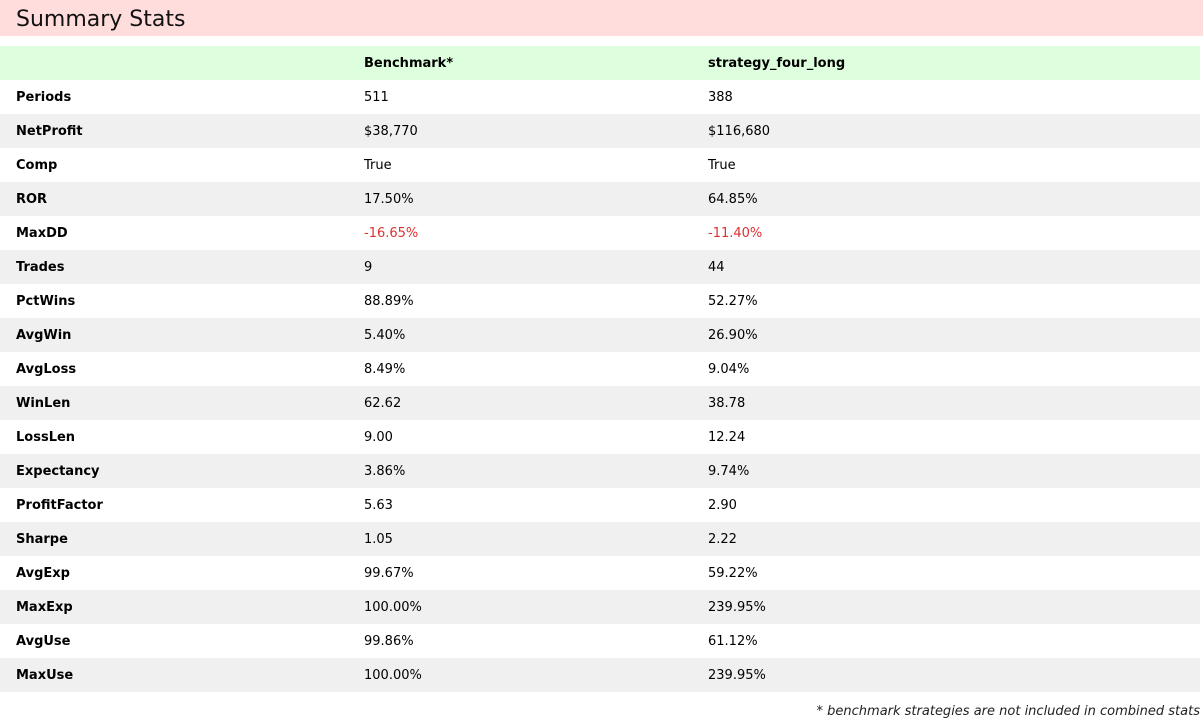 This screenshot has width=1203, height=722. I want to click on strategy-value: 38.78, so click(727, 403).